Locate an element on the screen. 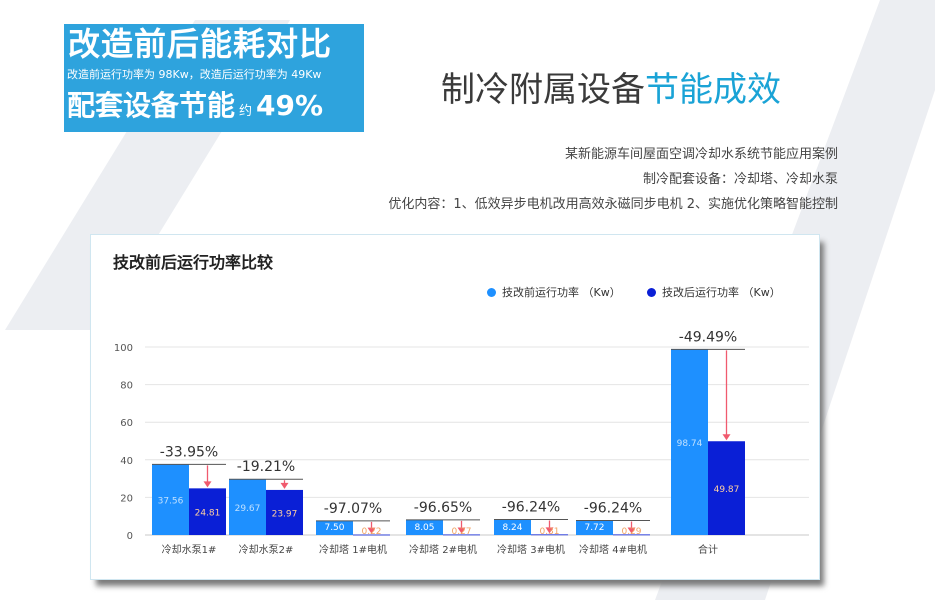  data-label-after: 0.29 is located at coordinates (631, 532).